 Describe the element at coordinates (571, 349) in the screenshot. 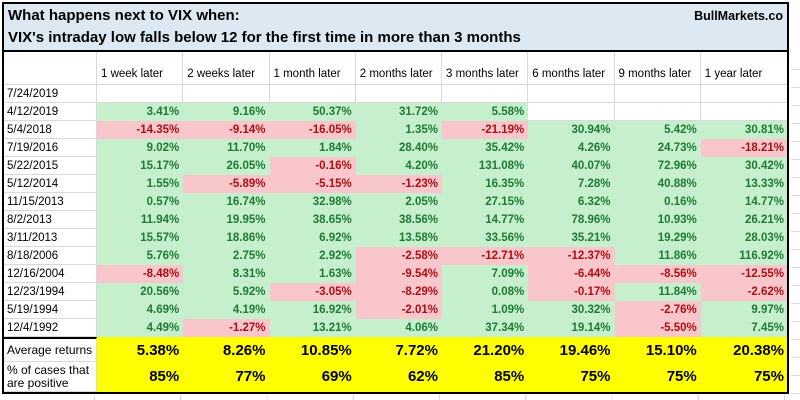

I see `summary-value: 19.46%` at that location.